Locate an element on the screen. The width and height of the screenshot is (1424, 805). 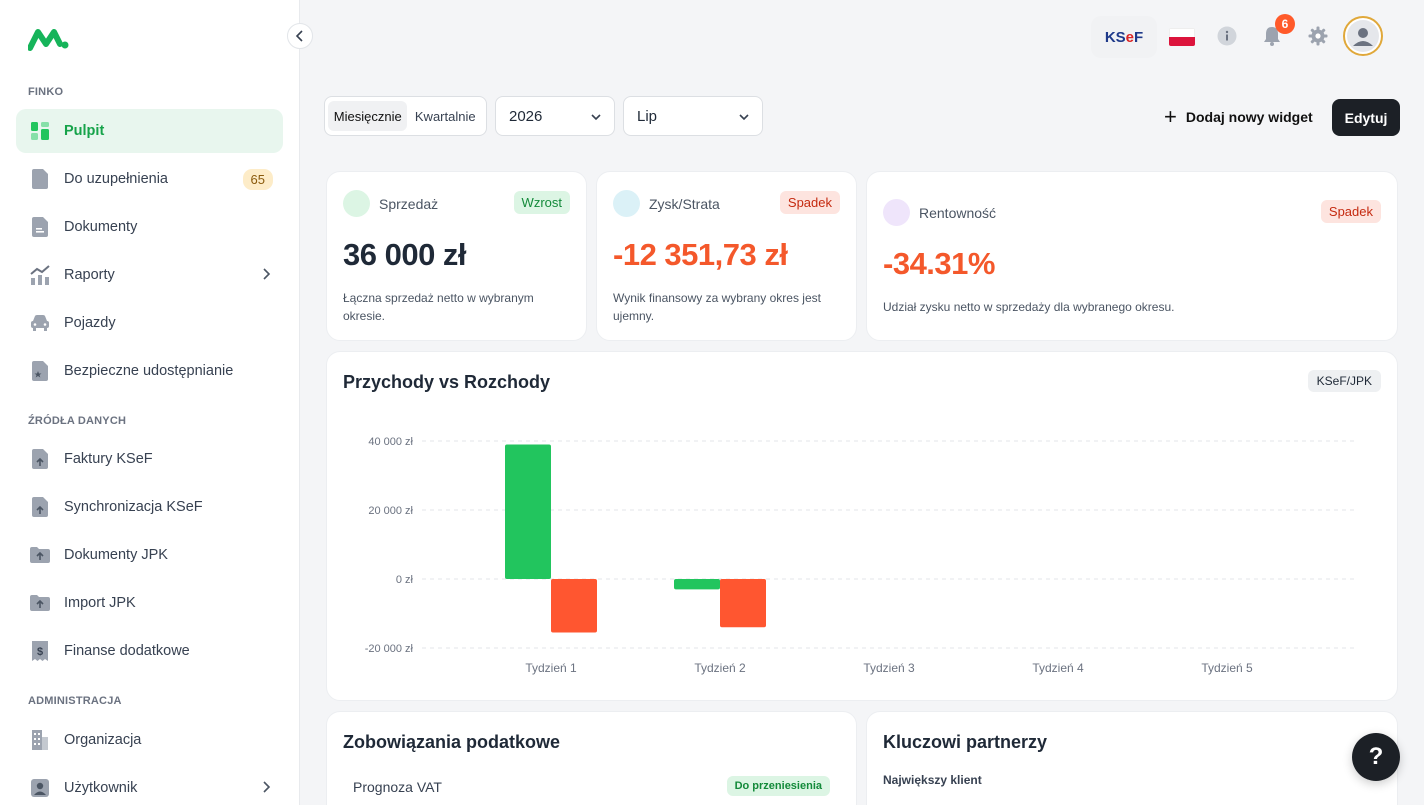
sidebar-item-uzytkownik: Użytkownik is located at coordinates (149, 785).